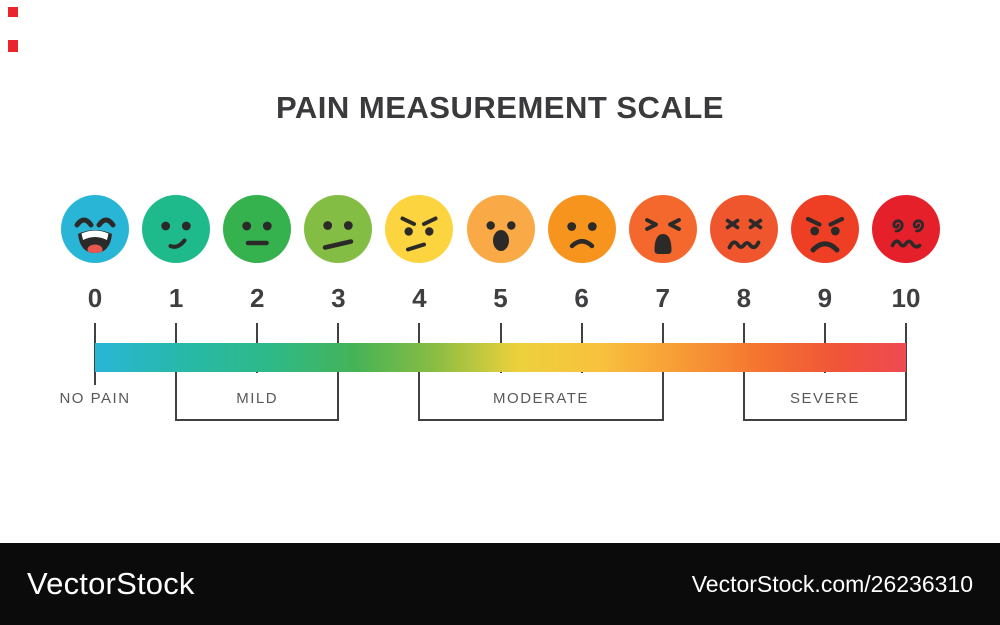  What do you see at coordinates (541, 398) in the screenshot?
I see `range-label-moderate: MODERATE` at bounding box center [541, 398].